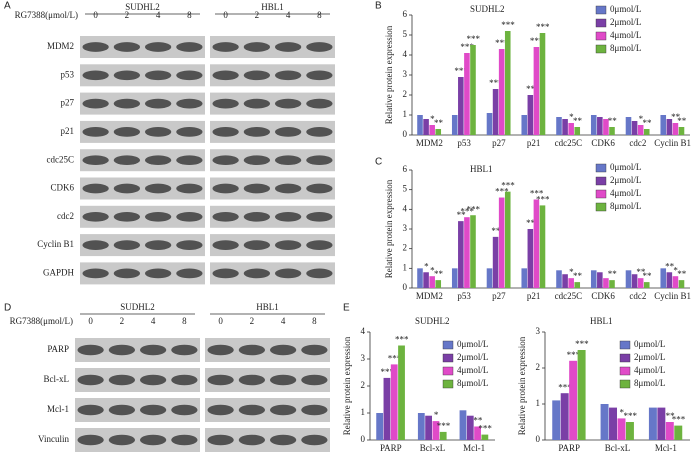  Describe the element at coordinates (603, 143) in the screenshot. I see `x-tick-label: CDK6` at that location.